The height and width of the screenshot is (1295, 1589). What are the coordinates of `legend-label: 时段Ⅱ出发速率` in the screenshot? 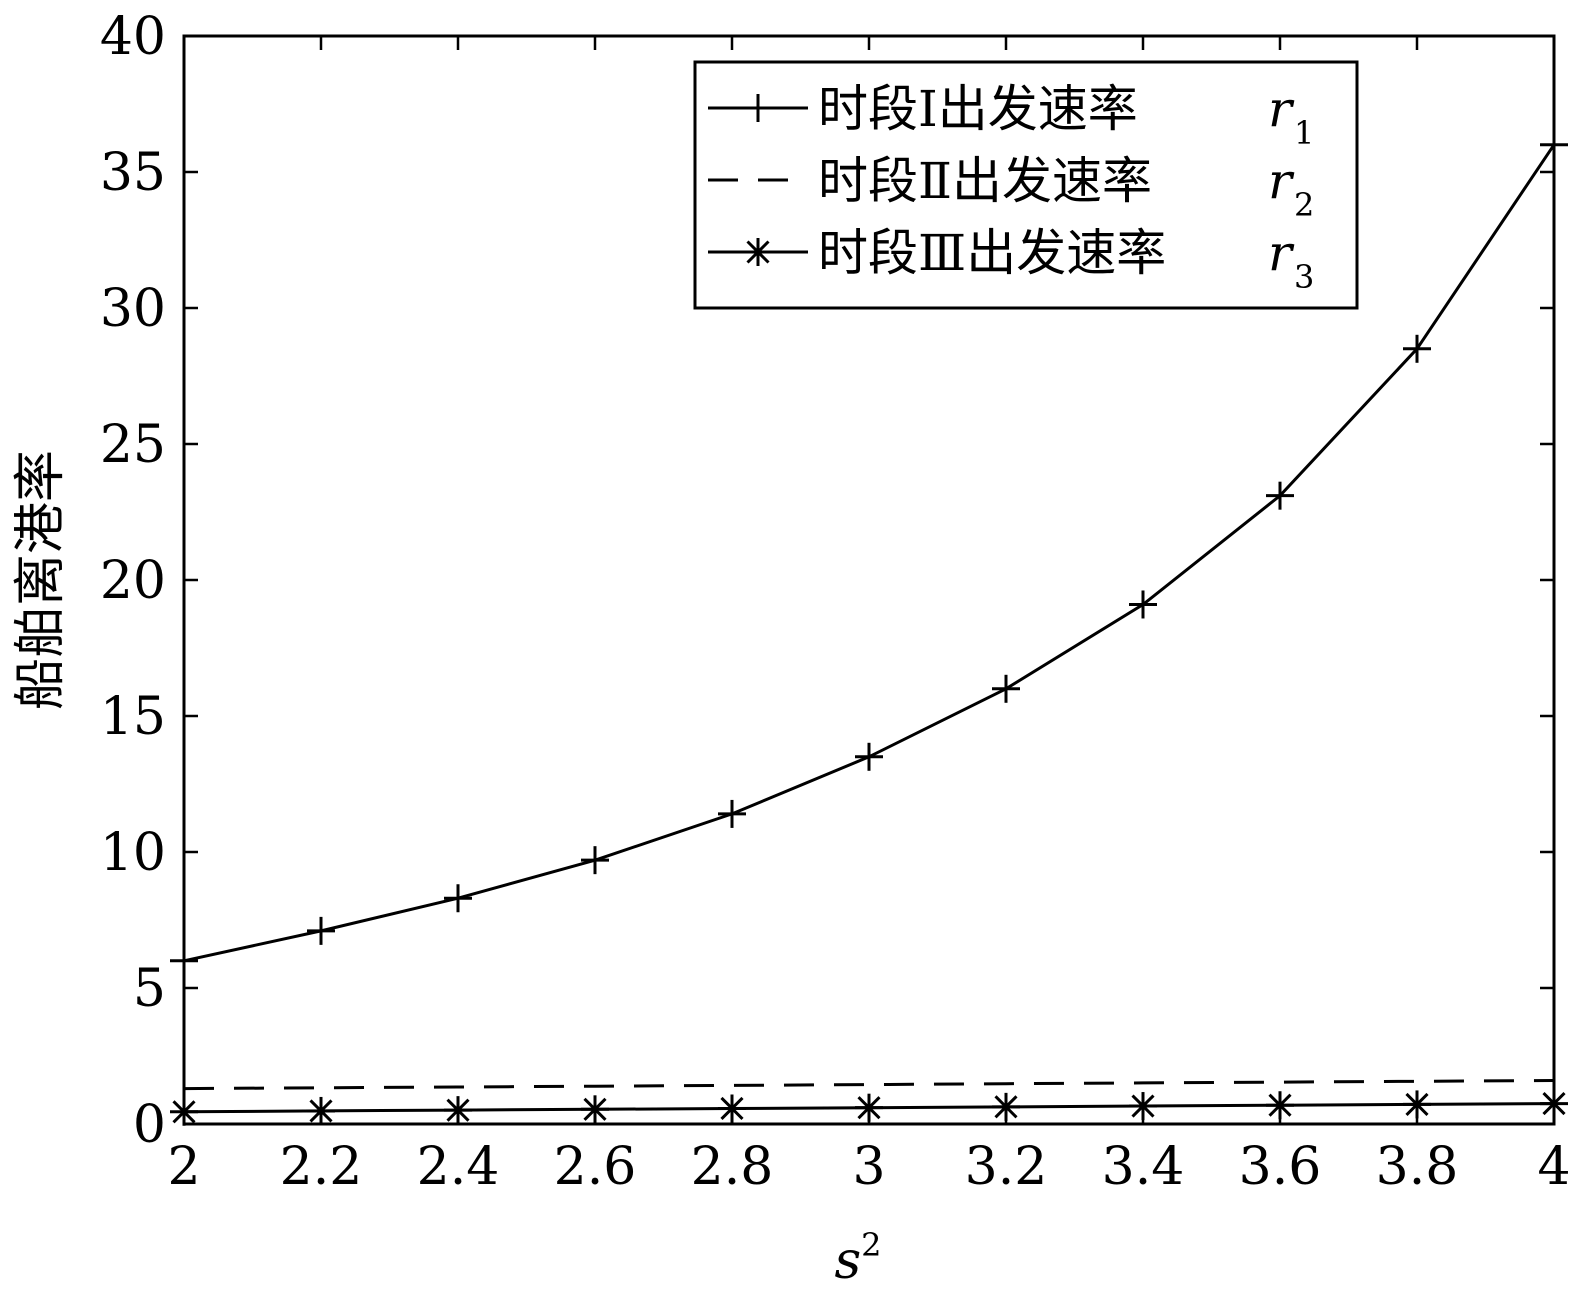 It's located at (985, 181).